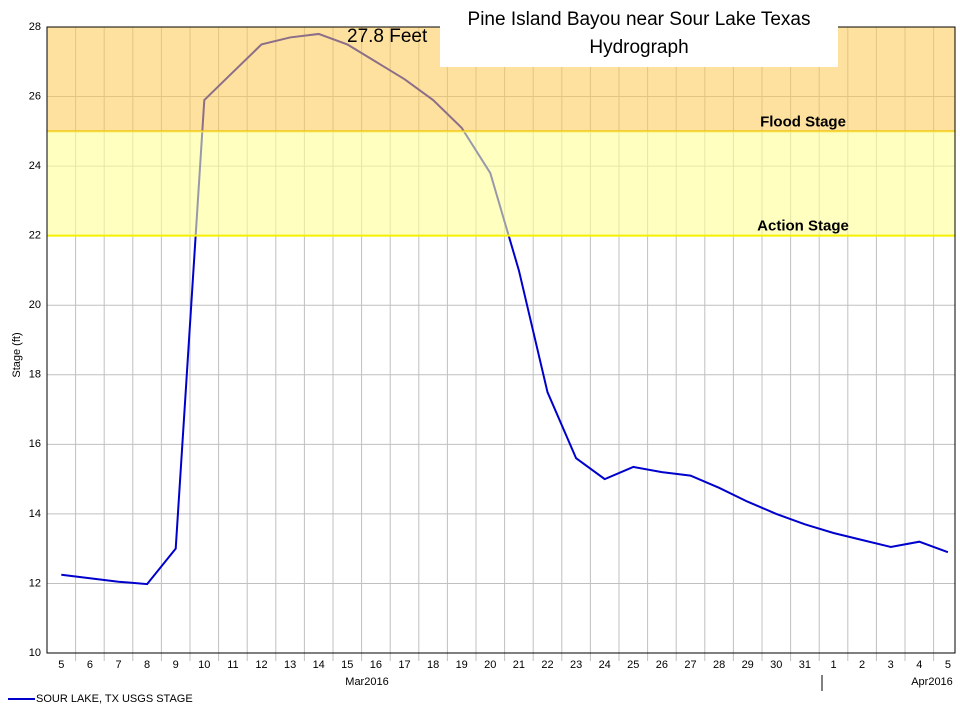  I want to click on x-tick-label: 9, so click(176, 665).